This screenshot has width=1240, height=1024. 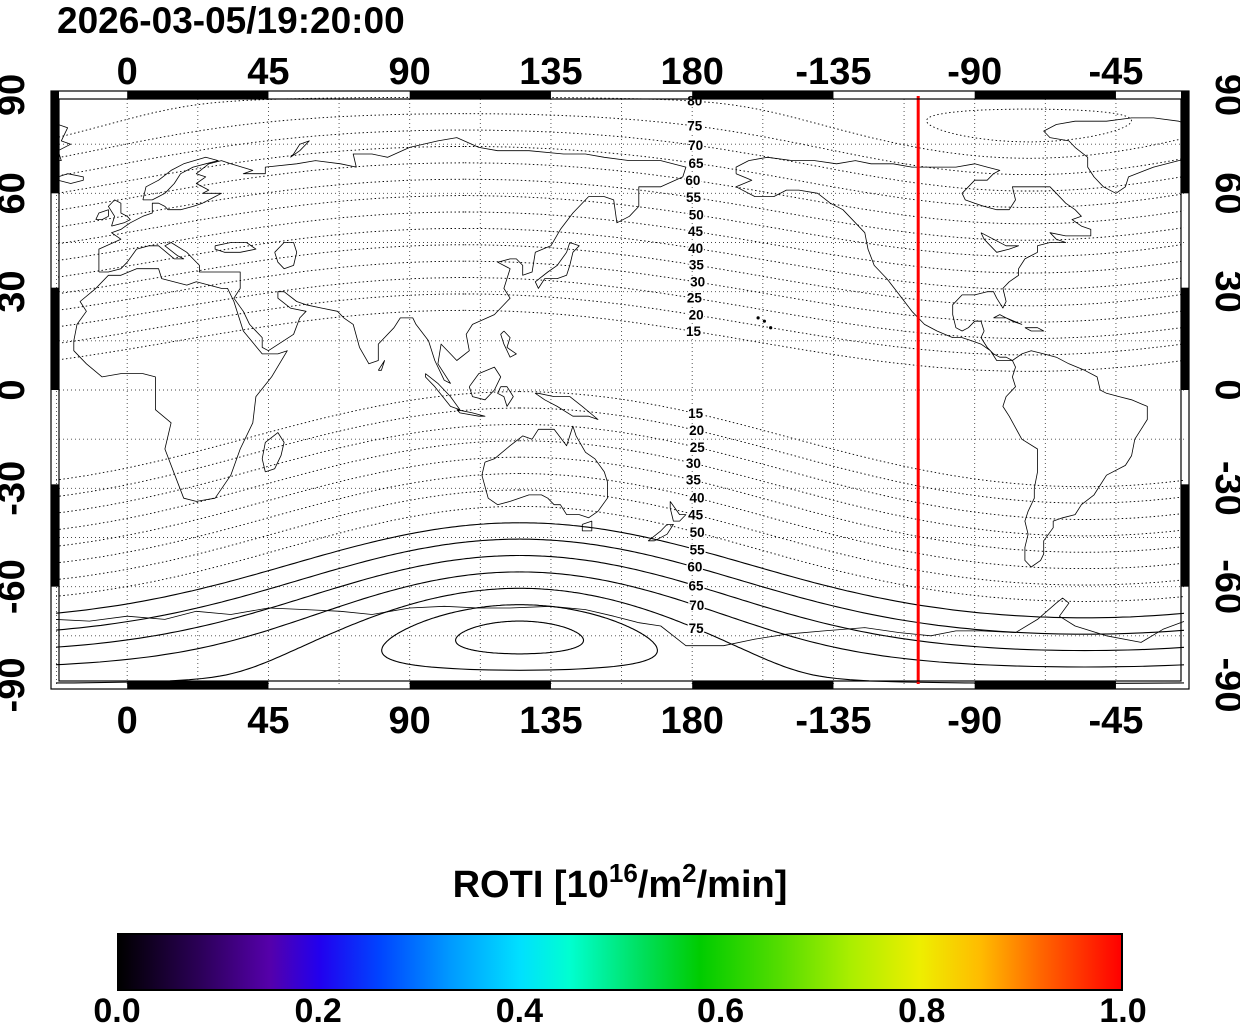 What do you see at coordinates (1223, 488) in the screenshot?
I see `lat-label-right: -30` at bounding box center [1223, 488].